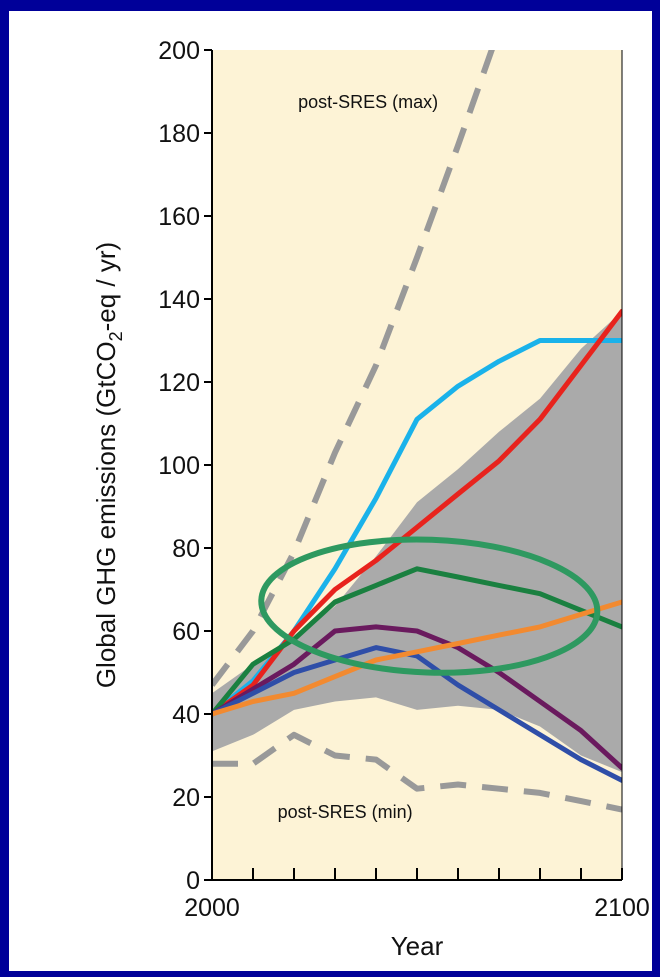 This screenshot has height=977, width=660. Describe the element at coordinates (179, 383) in the screenshot. I see `y-tick-label: 120` at that location.